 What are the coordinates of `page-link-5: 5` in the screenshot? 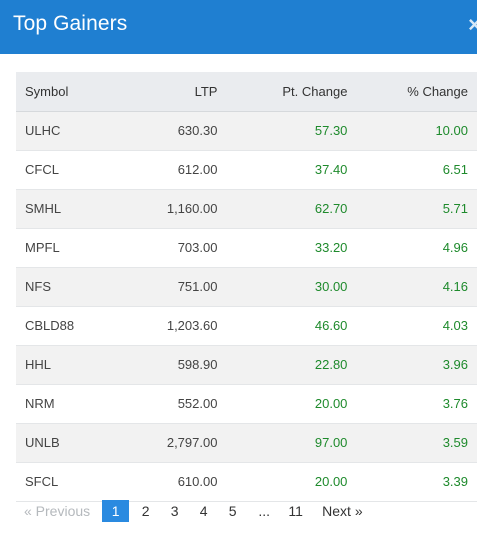 It's located at (232, 511).